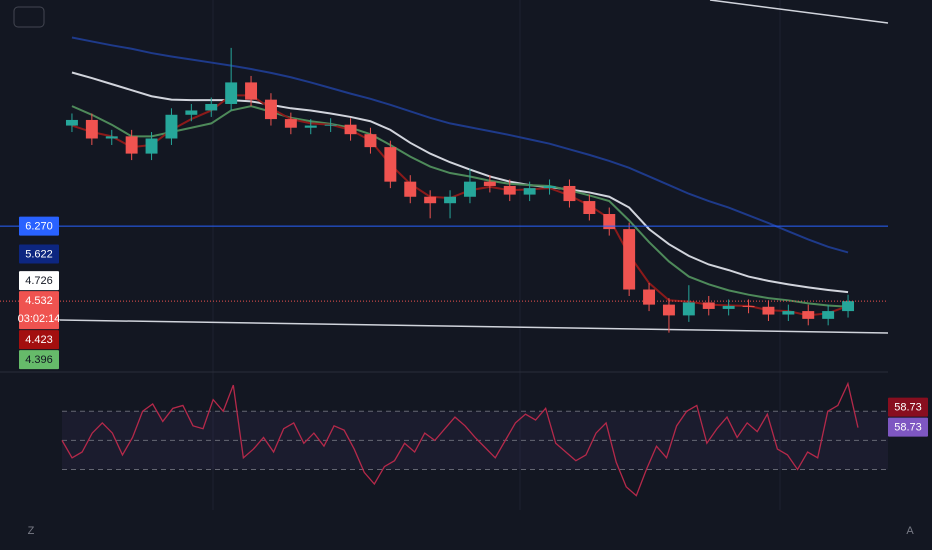 The height and width of the screenshot is (550, 932). I want to click on price-label: 6.270, so click(39, 226).